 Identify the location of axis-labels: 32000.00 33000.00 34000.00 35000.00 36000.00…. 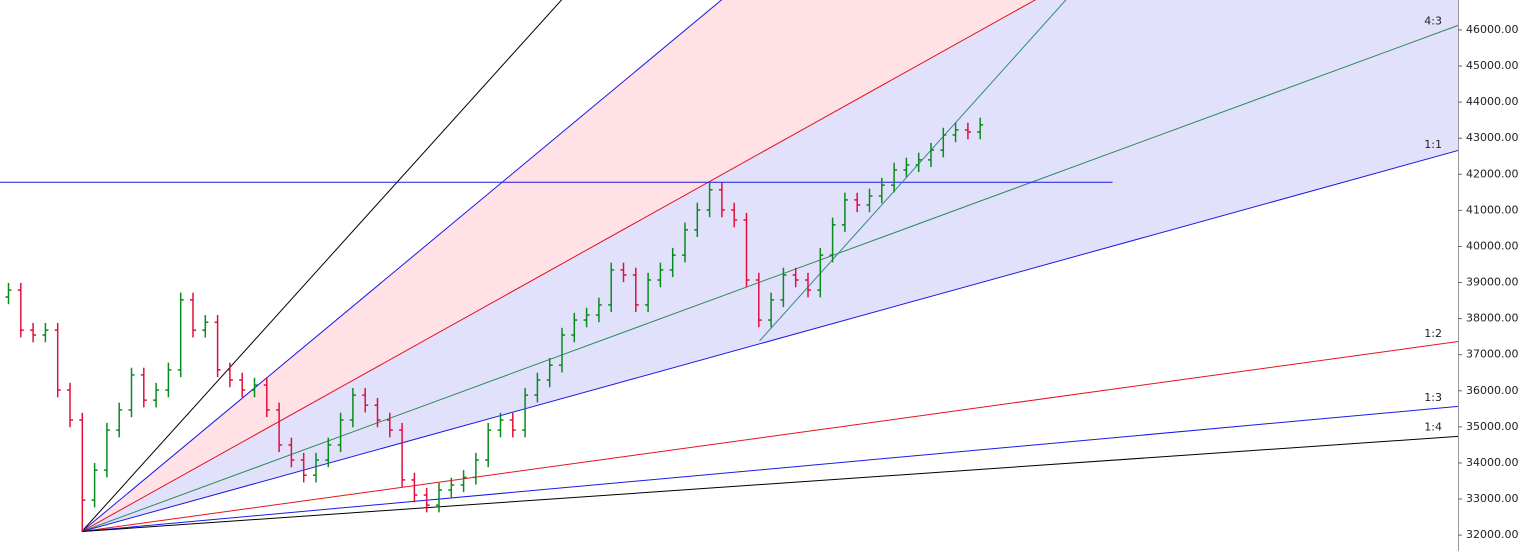
(1488, 282).